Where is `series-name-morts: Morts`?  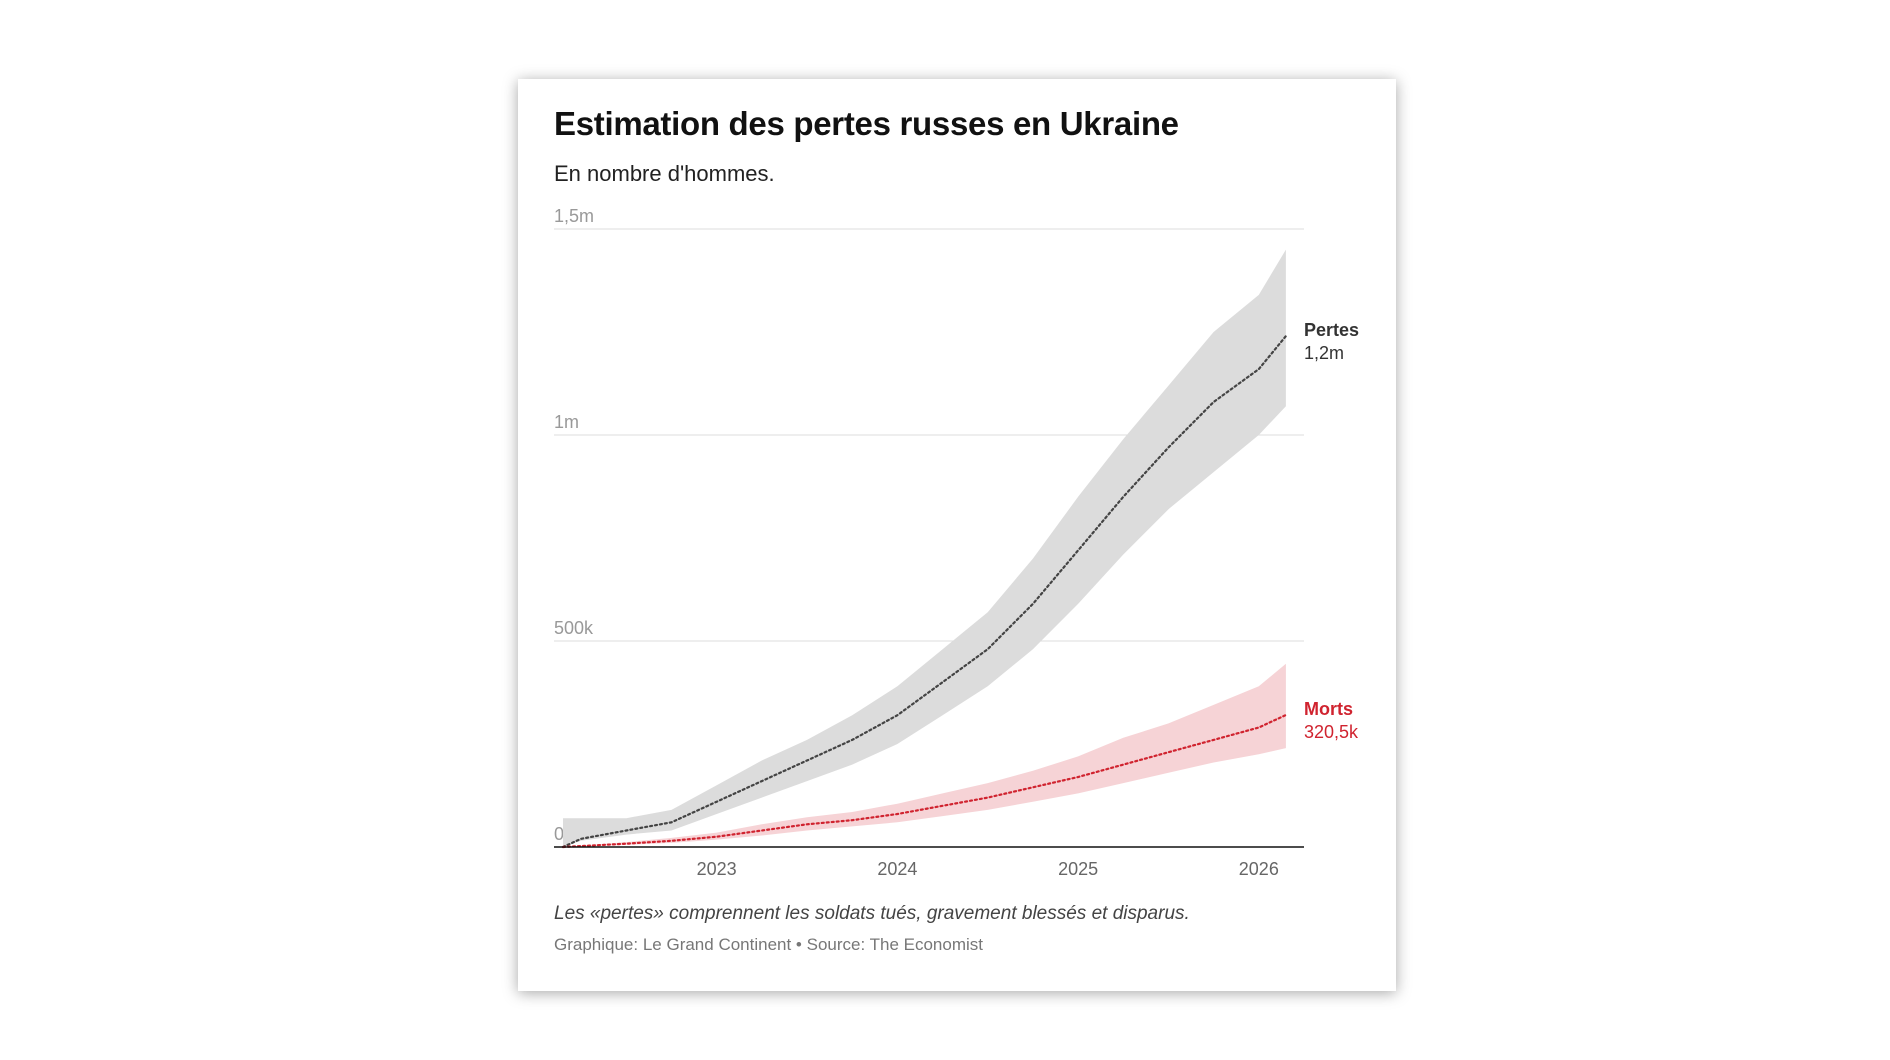 series-name-morts: Morts is located at coordinates (1328, 709).